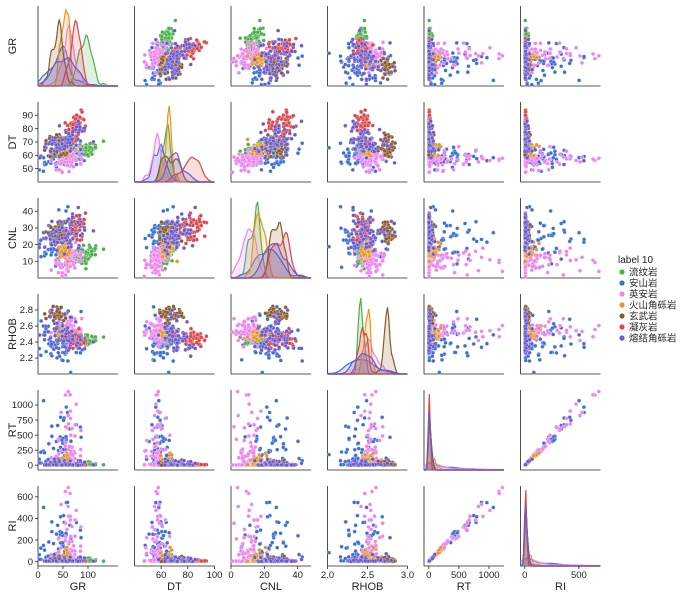  What do you see at coordinates (367, 142) in the screenshot?
I see `panel-DT-vs-RHOB` at bounding box center [367, 142].